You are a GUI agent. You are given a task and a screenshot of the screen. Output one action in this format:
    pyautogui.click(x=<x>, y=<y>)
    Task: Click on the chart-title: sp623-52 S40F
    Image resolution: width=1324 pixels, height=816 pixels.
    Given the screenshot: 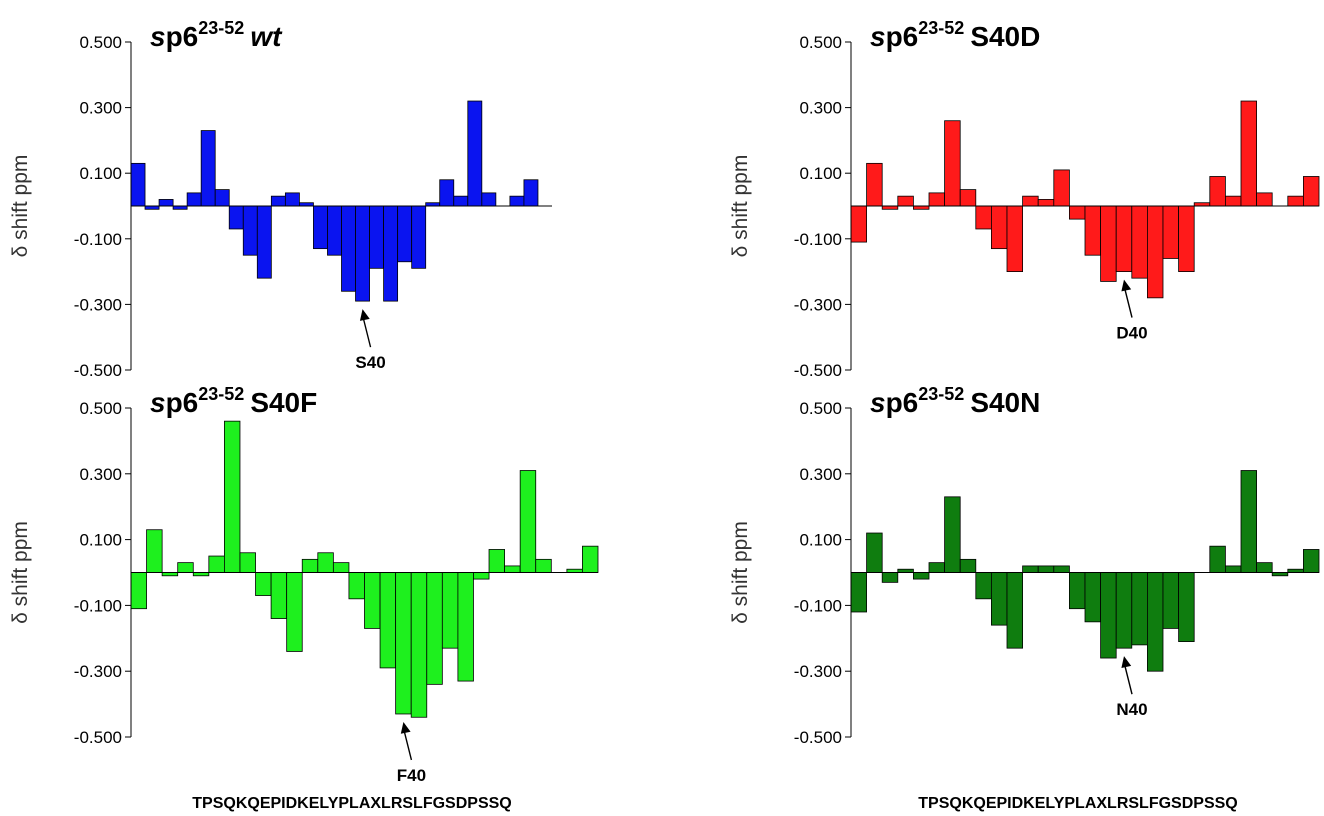 What is the action you would take?
    pyautogui.click(x=233, y=401)
    